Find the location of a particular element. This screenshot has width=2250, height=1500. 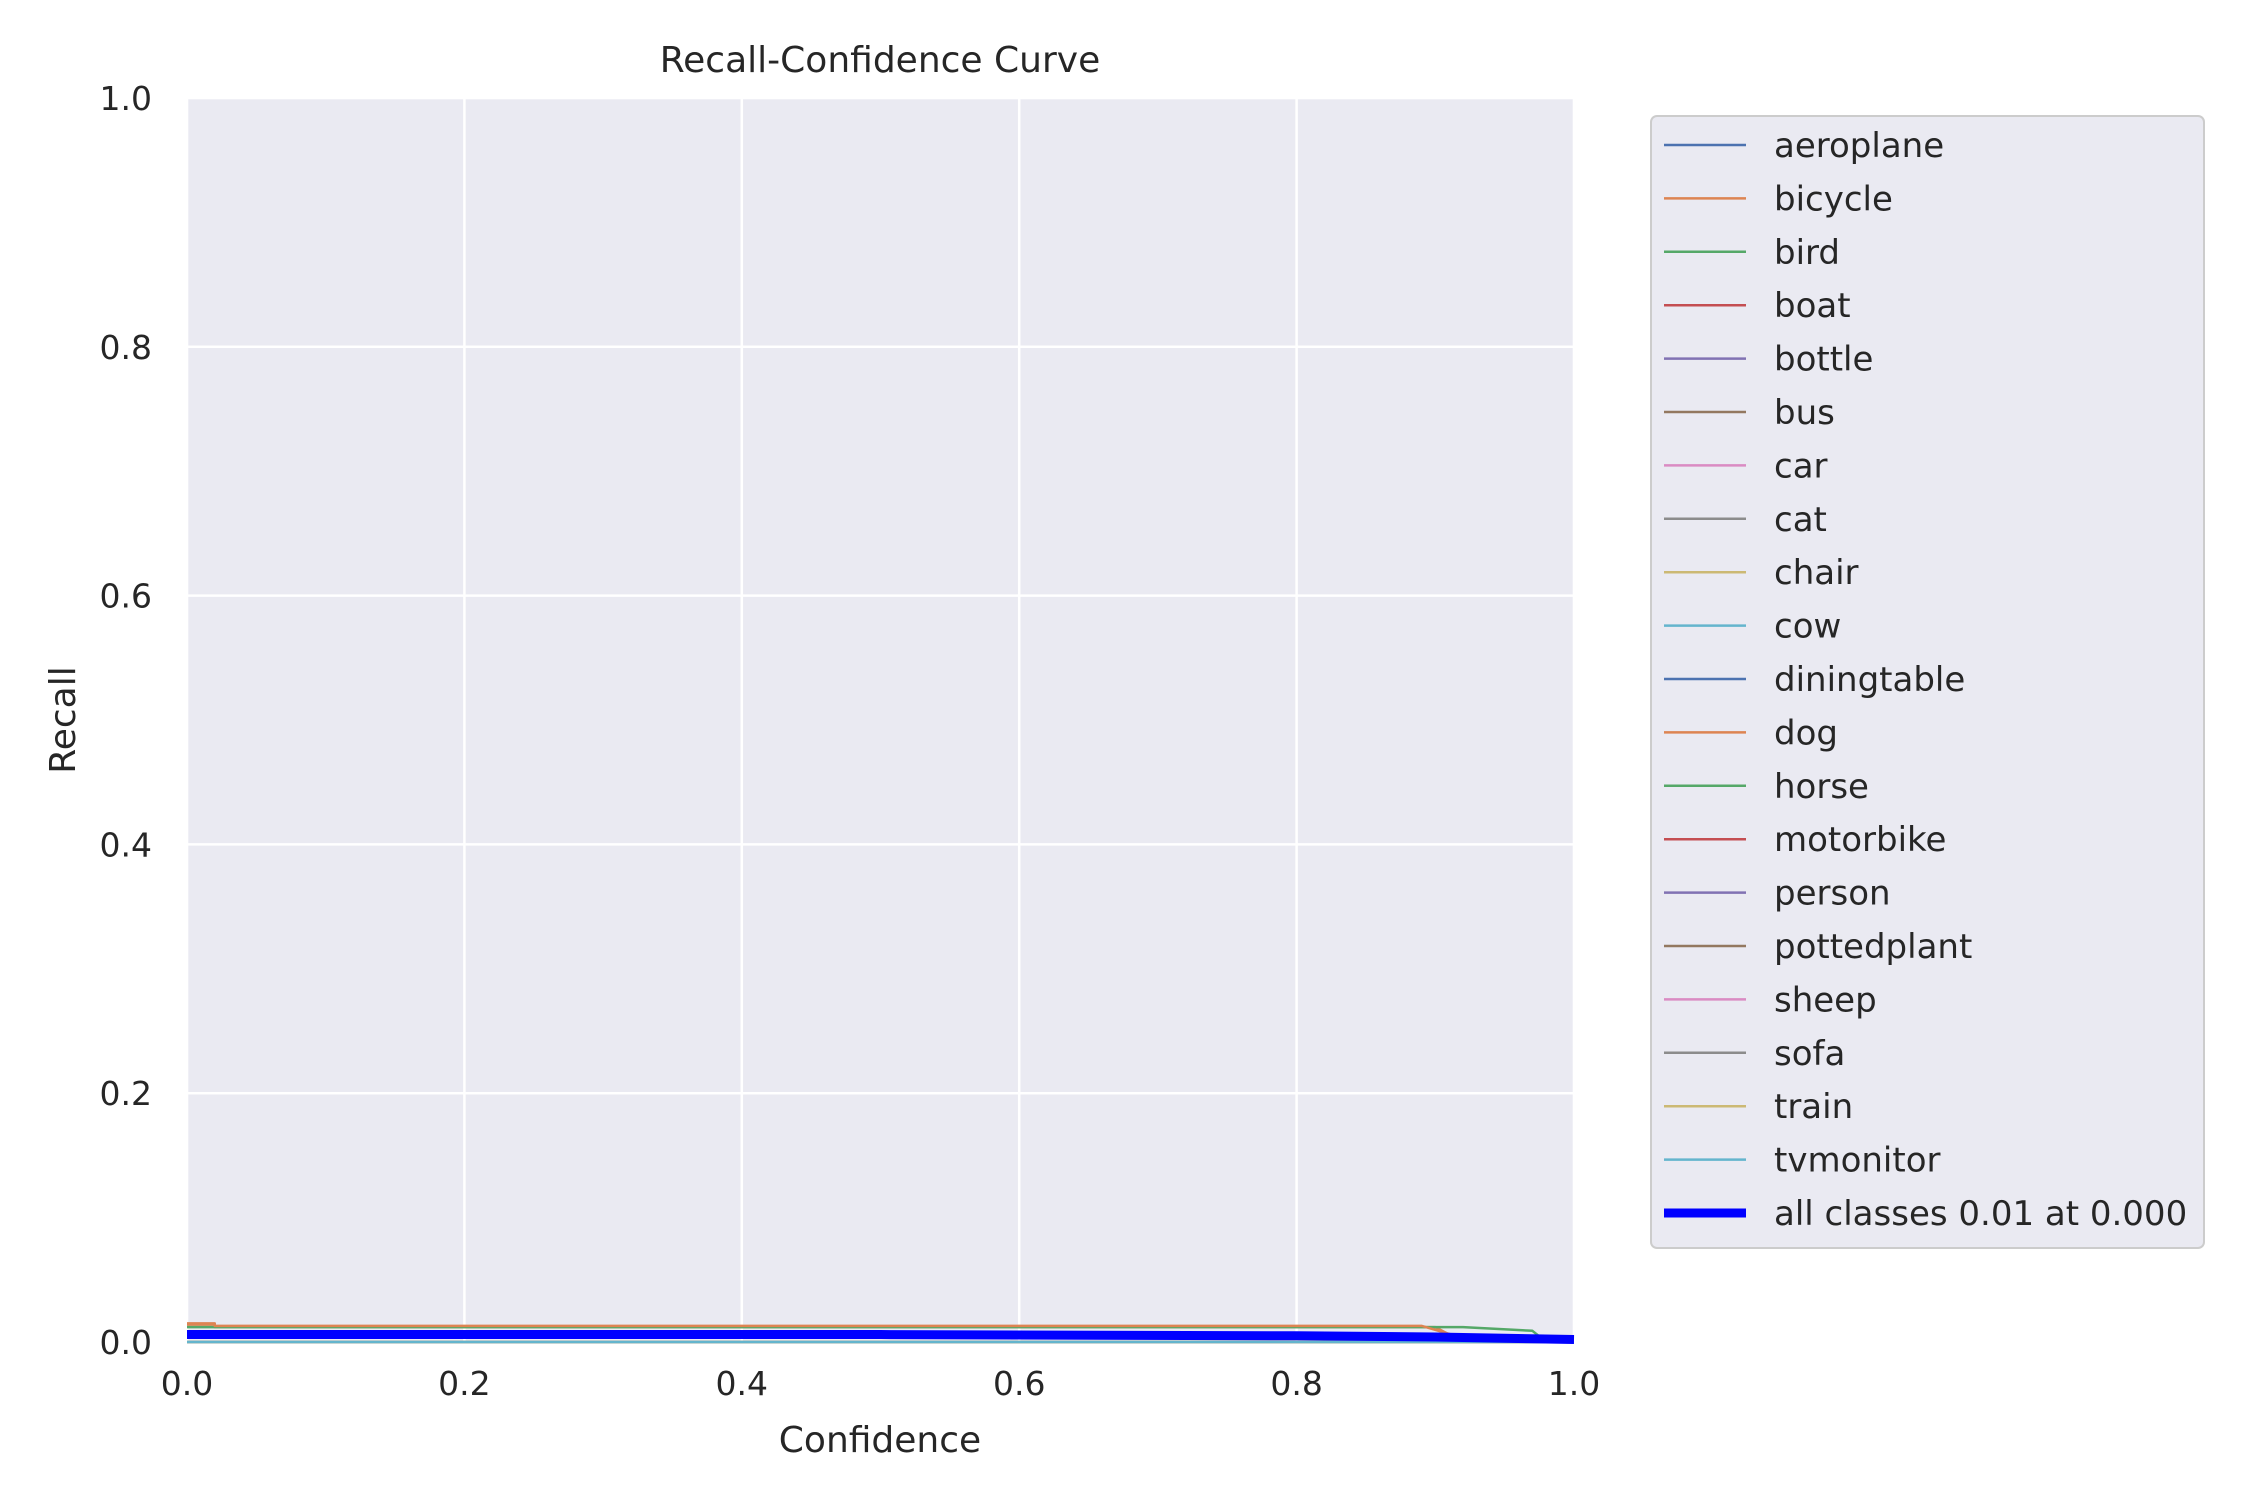

y-axis-label: Recall is located at coordinates (63, 719).